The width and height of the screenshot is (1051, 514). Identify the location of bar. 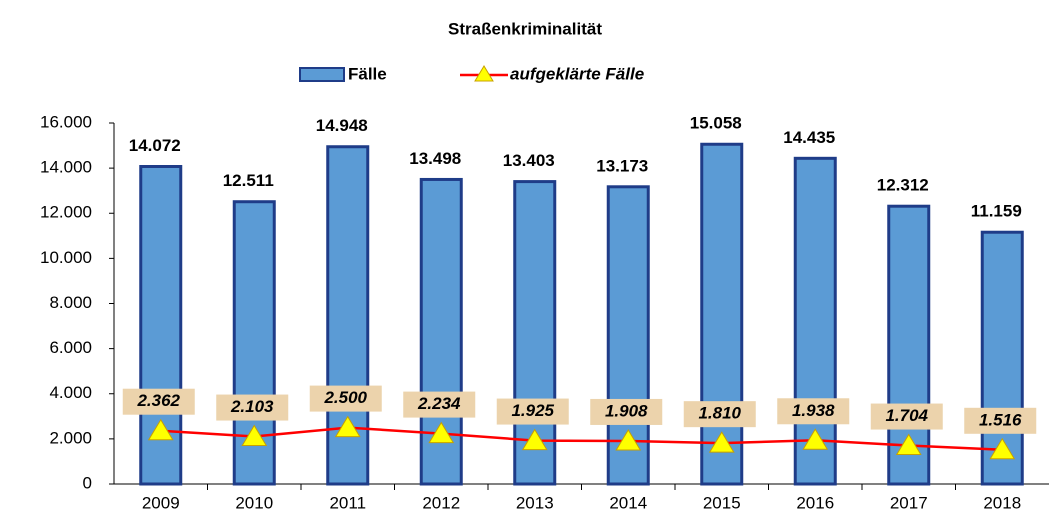
(722, 314).